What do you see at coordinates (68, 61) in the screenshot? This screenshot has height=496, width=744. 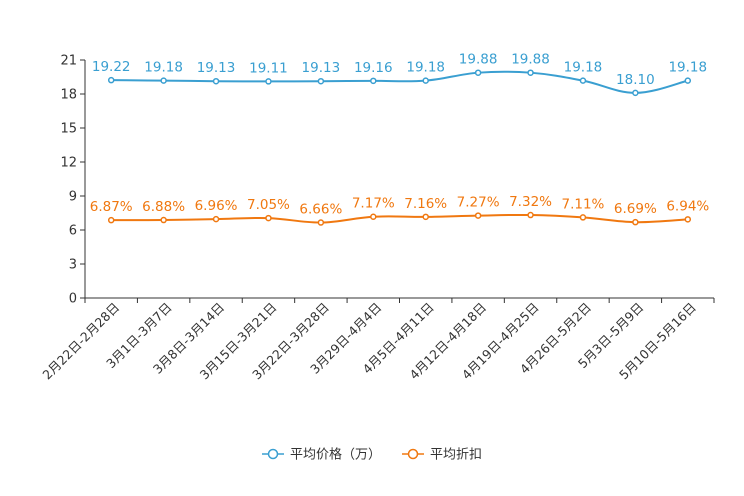 I see `y-tick-label: 21` at bounding box center [68, 61].